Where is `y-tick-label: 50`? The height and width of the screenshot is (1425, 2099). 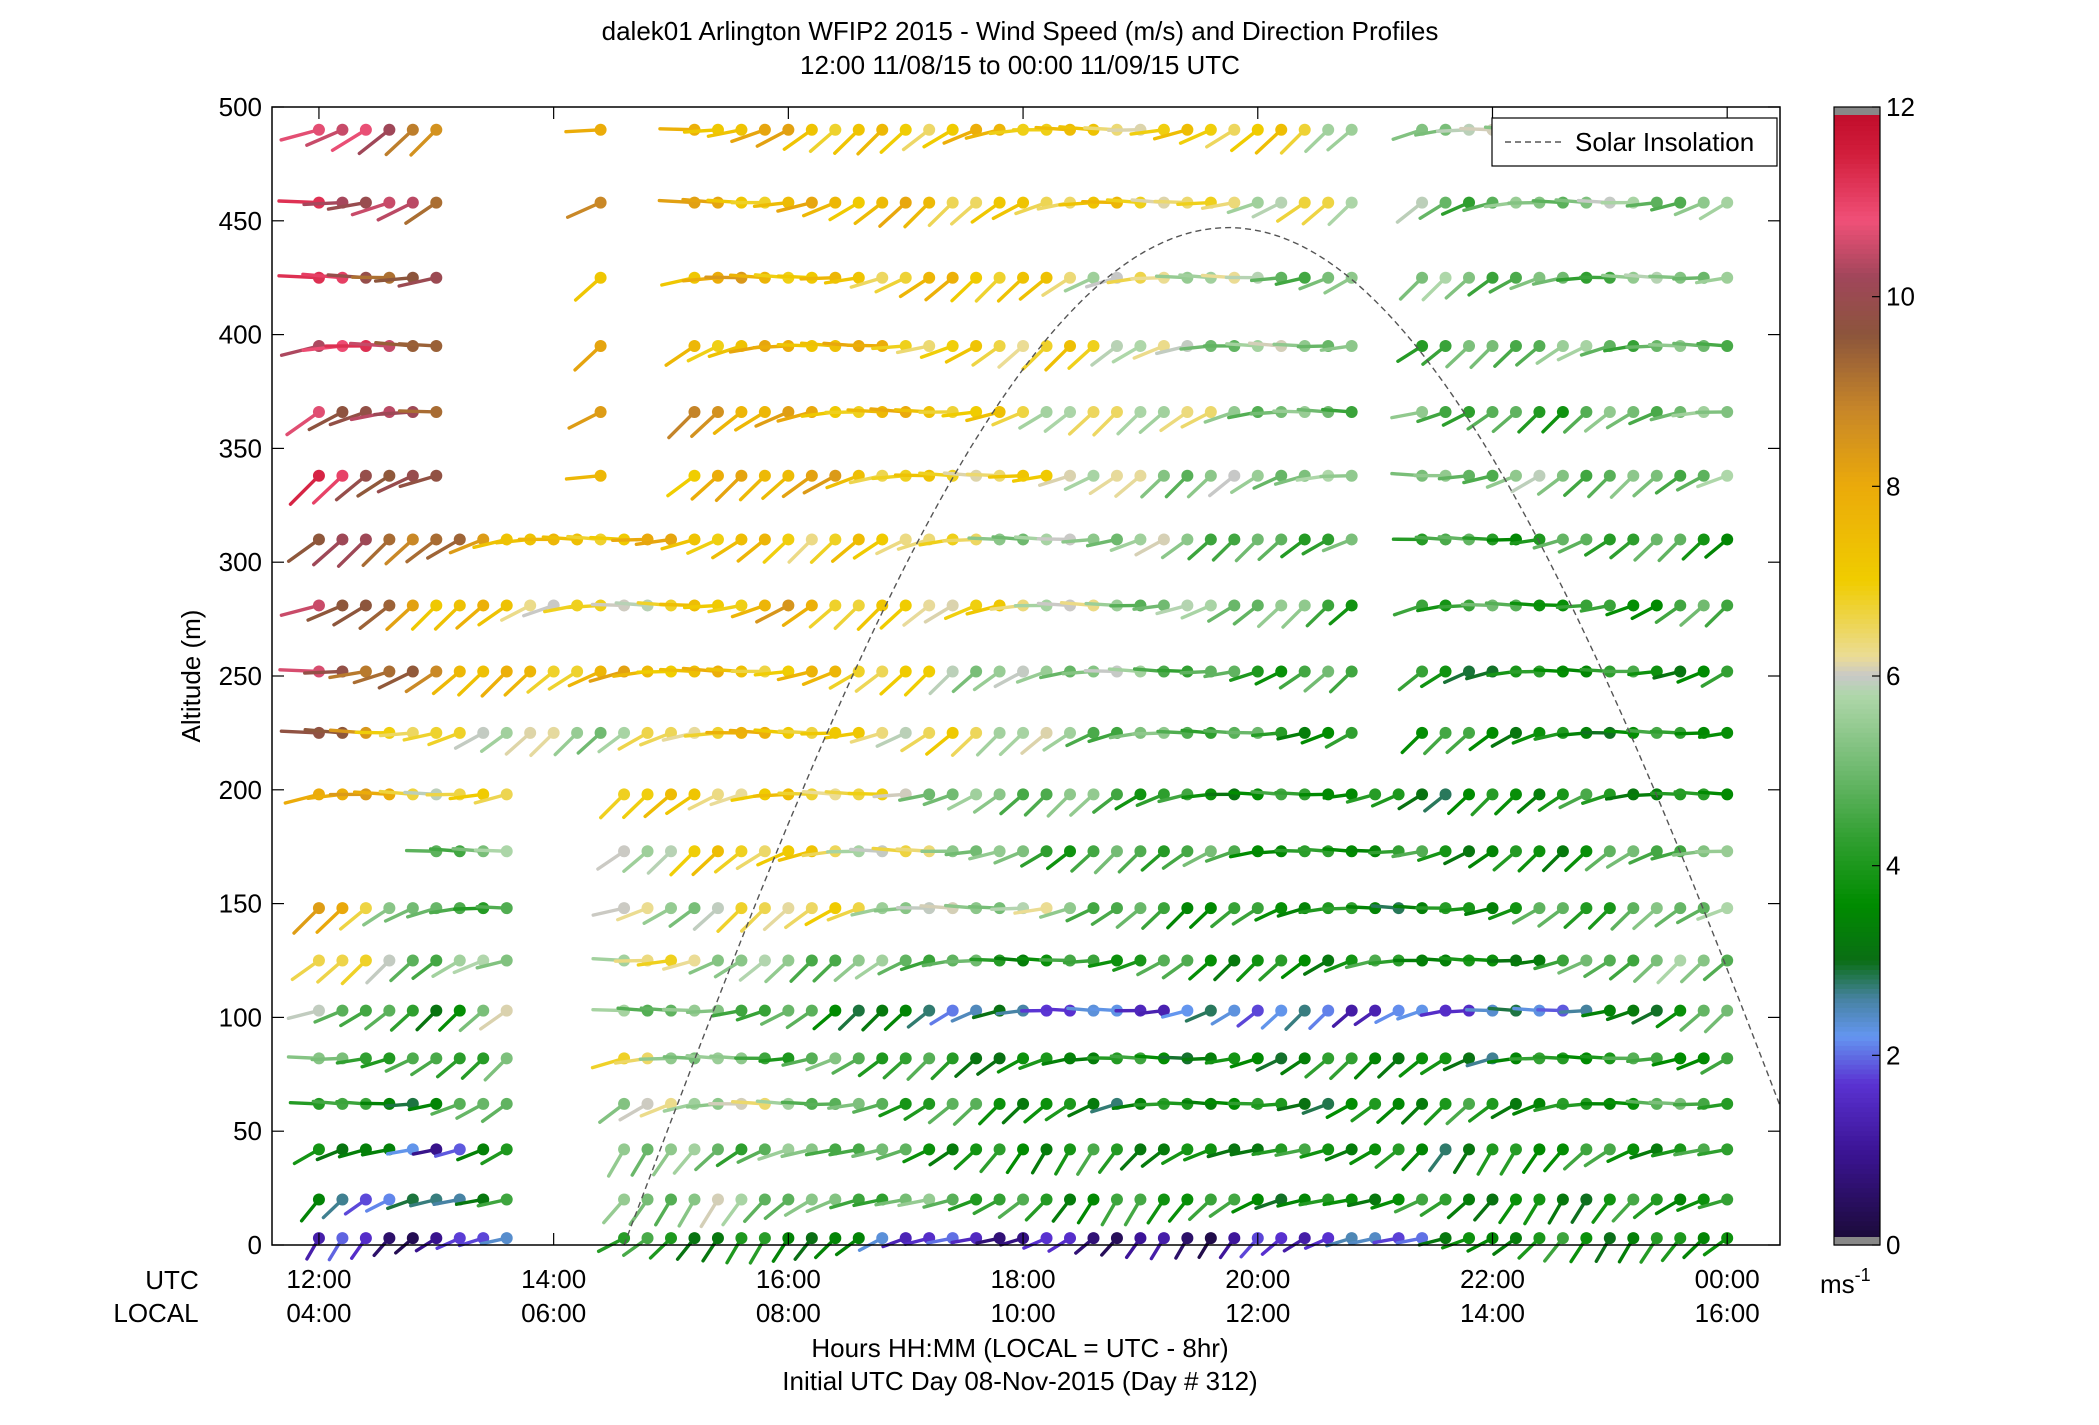 y-tick-label: 50 is located at coordinates (247, 1131).